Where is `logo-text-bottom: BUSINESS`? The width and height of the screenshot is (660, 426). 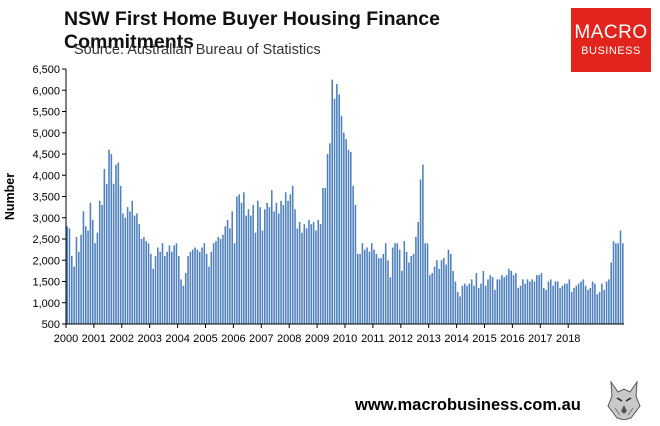 logo-text-bottom: BUSINESS is located at coordinates (611, 51).